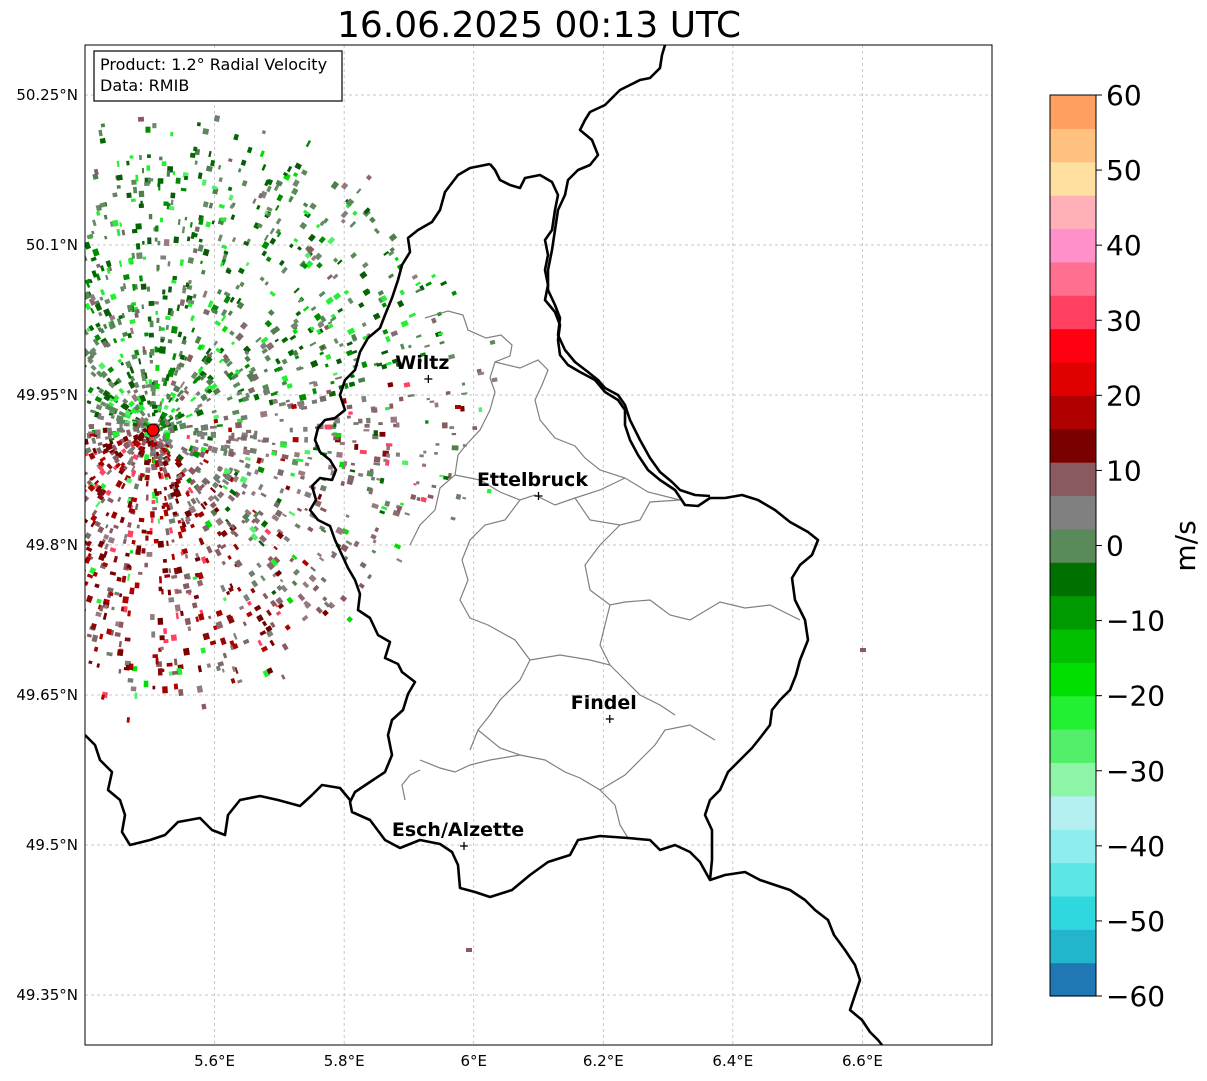 This screenshot has height=1081, width=1207. What do you see at coordinates (52, 245) in the screenshot?
I see `lat-tick-label: 50.1°N` at bounding box center [52, 245].